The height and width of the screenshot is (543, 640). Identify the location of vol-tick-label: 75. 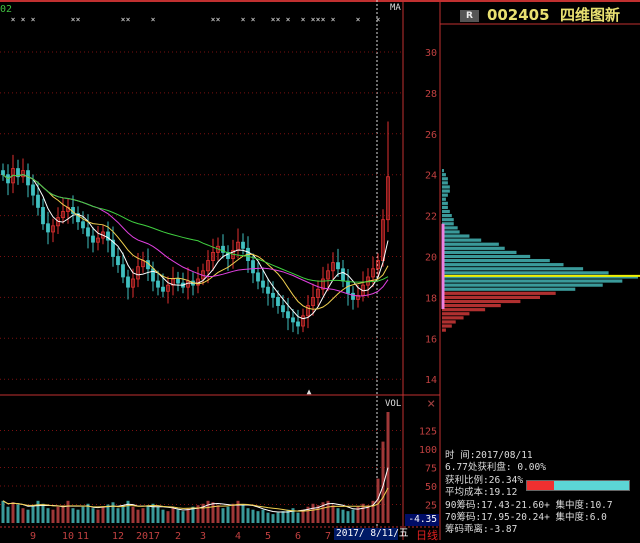
(431, 469).